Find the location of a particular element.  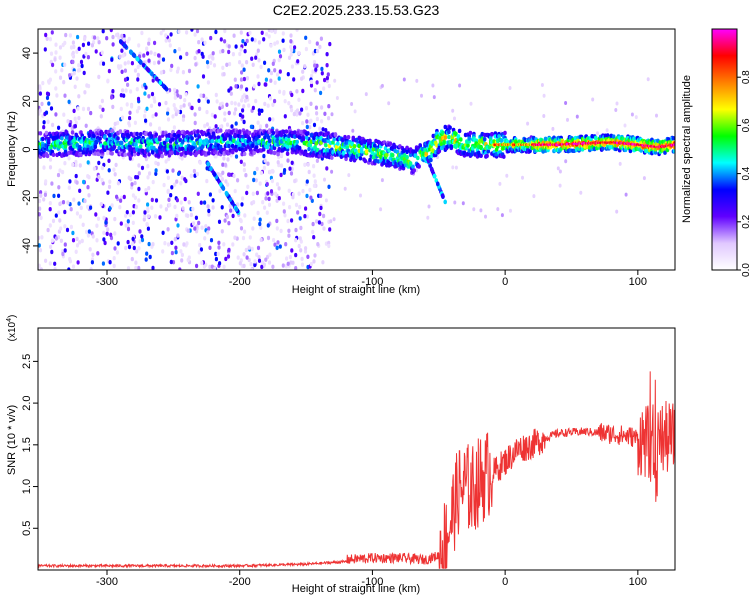

colorbar-tick-label: 0.8 is located at coordinates (745, 77).